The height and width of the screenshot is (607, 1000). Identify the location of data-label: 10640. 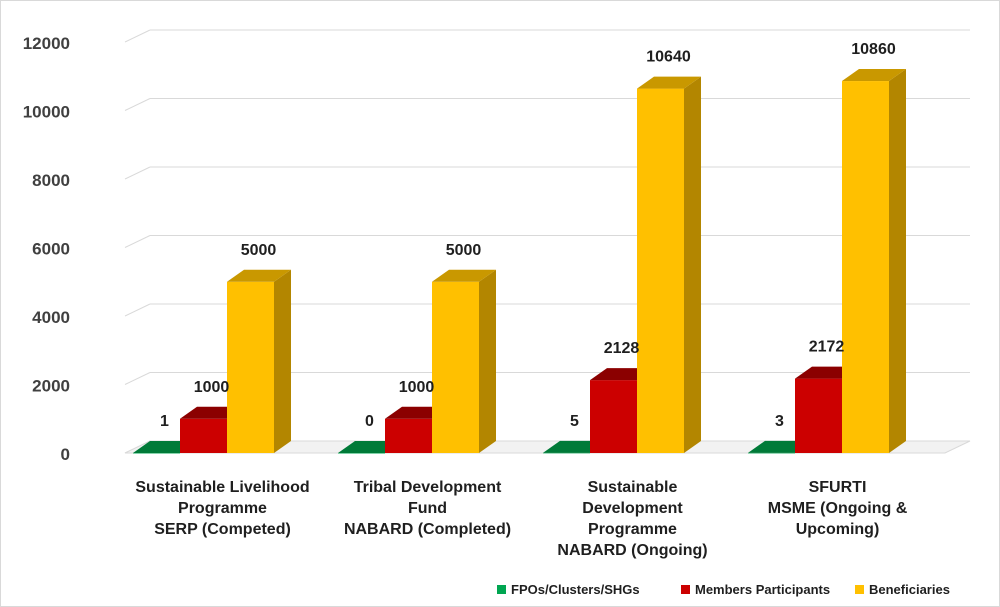
(668, 57).